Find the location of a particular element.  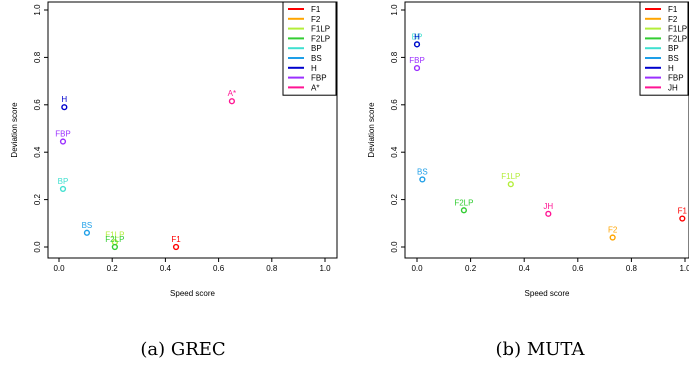

point-jh is located at coordinates (548, 213).